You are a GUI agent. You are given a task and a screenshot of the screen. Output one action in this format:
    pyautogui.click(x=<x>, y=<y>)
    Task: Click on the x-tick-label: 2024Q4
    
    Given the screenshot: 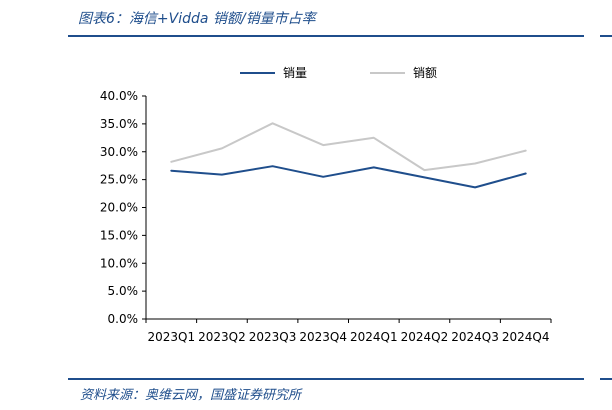 What is the action you would take?
    pyautogui.click(x=526, y=337)
    